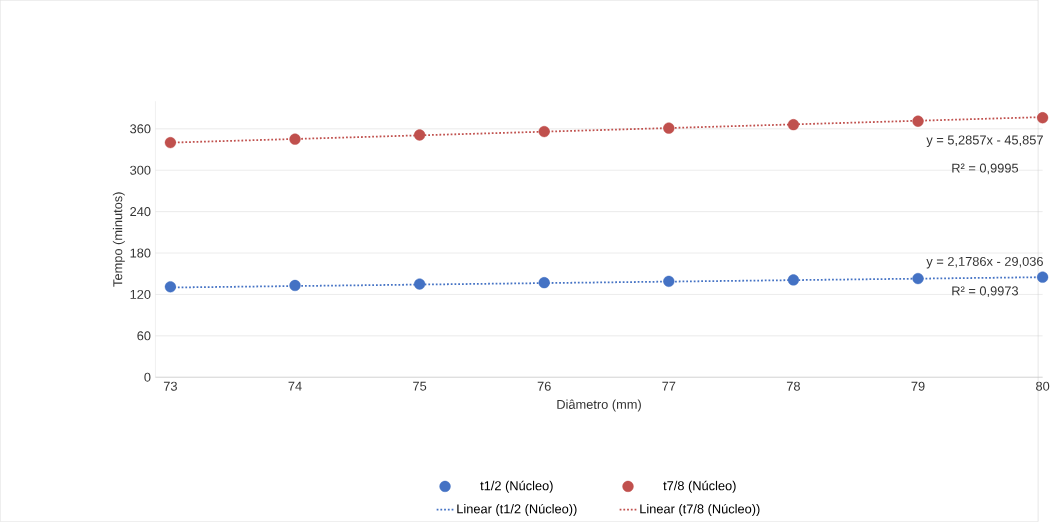  Describe the element at coordinates (985, 292) in the screenshot. I see `annotation: R² = 0,9973` at that location.